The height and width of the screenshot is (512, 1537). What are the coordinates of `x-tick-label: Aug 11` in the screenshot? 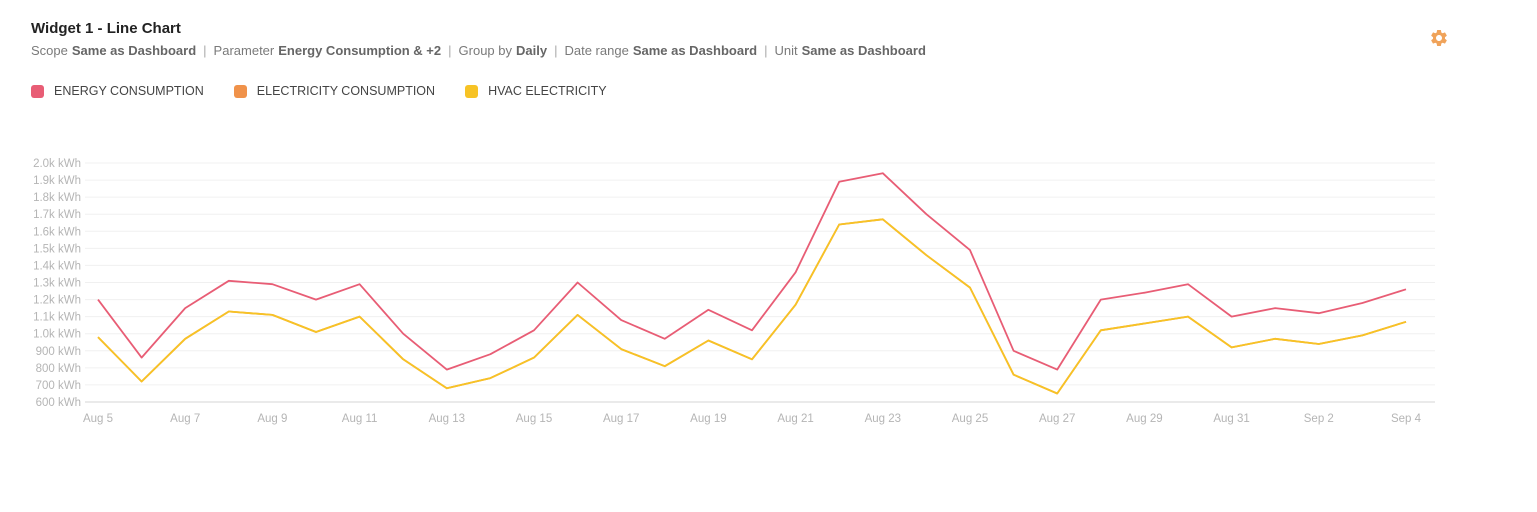 It's located at (360, 419).